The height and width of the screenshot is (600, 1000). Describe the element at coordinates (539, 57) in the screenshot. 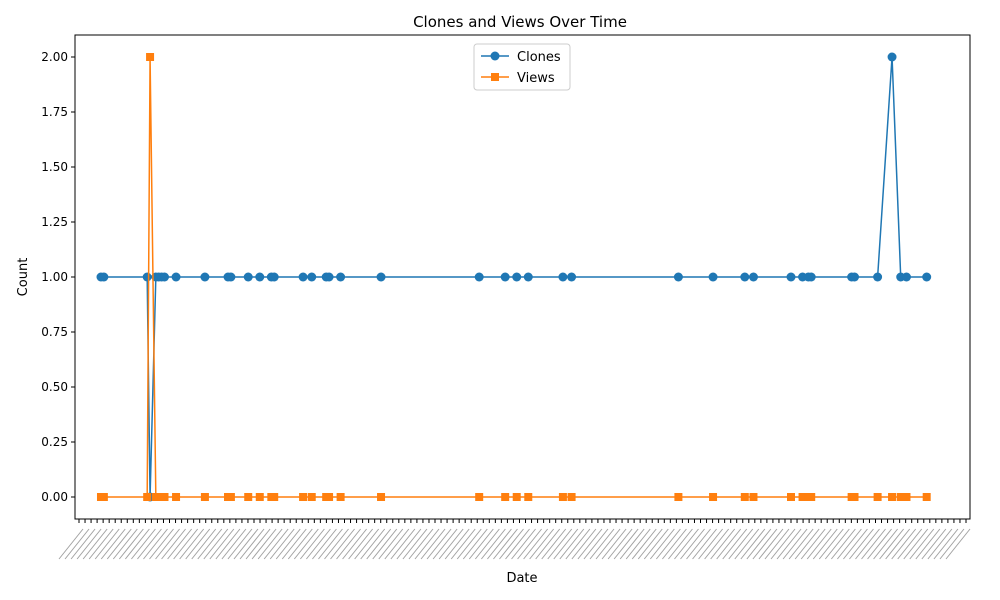

I see `legend-clones-label: Clones` at that location.